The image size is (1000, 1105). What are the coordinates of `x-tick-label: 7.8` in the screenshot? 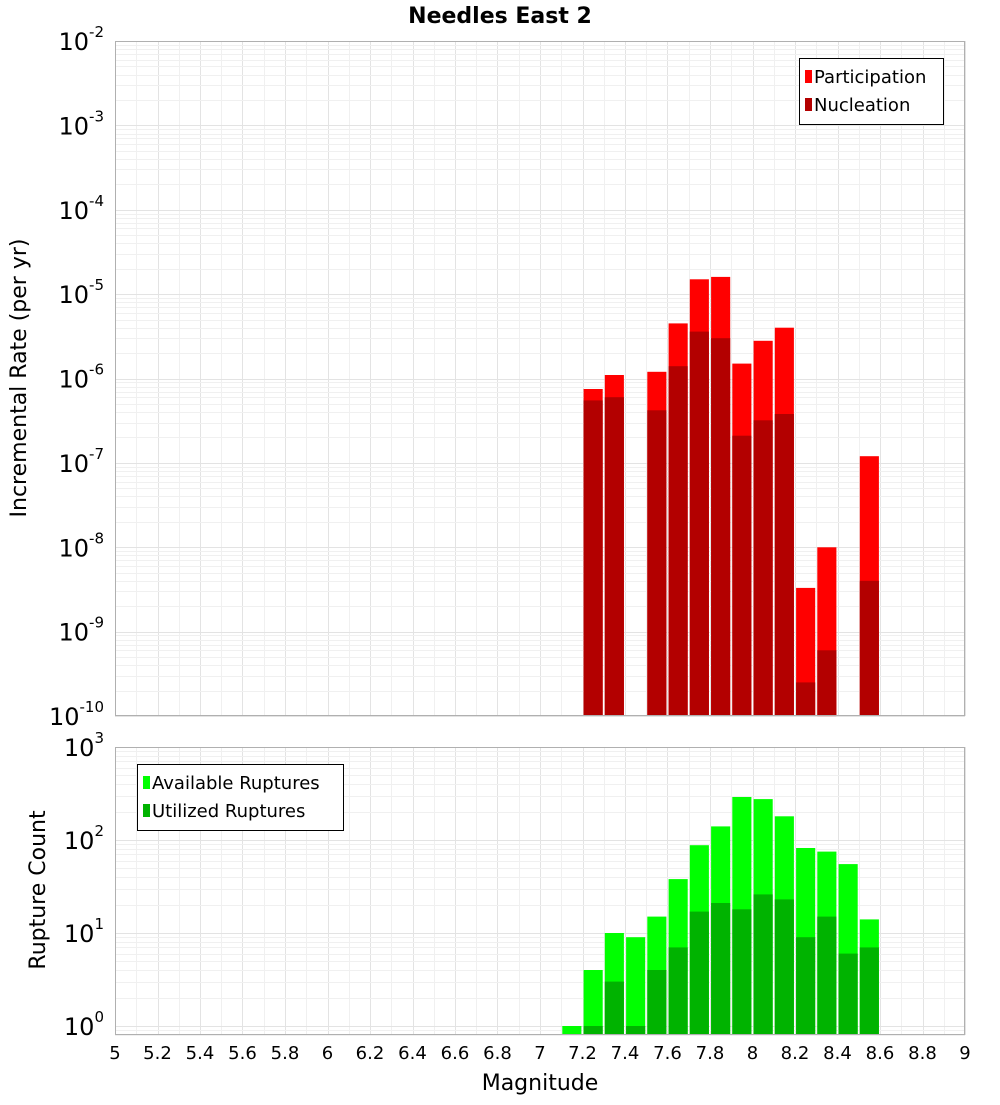 It's located at (710, 1053).